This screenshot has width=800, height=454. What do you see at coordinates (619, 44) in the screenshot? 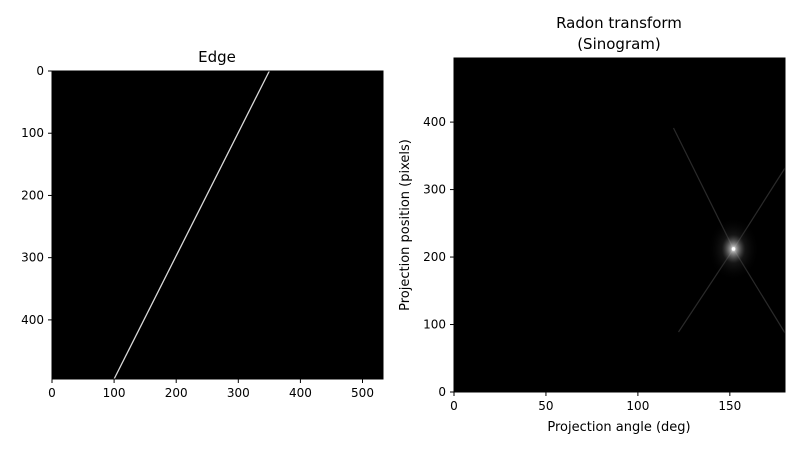
I see `sinogram-title-line-2: (Sinogram)` at bounding box center [619, 44].